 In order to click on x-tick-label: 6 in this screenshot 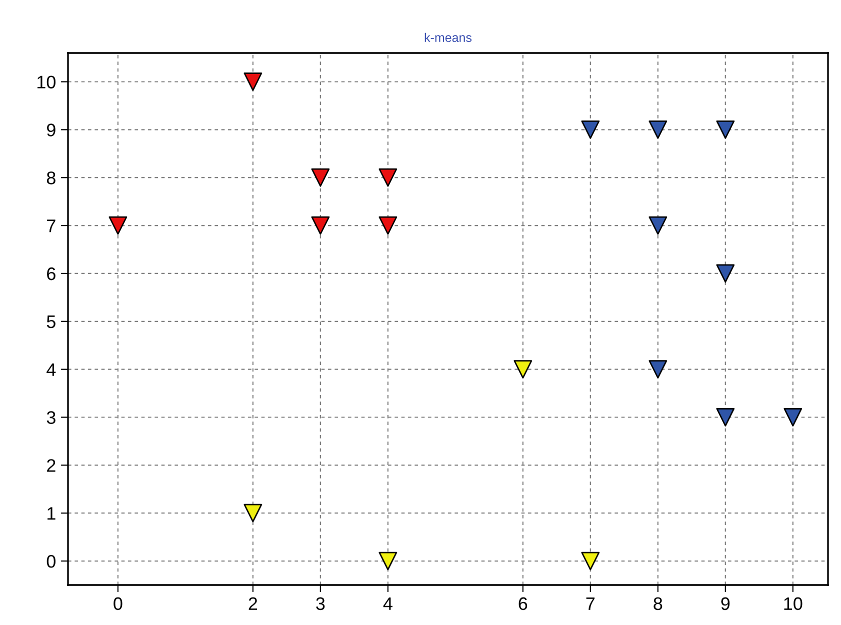, I will do `click(523, 603)`.